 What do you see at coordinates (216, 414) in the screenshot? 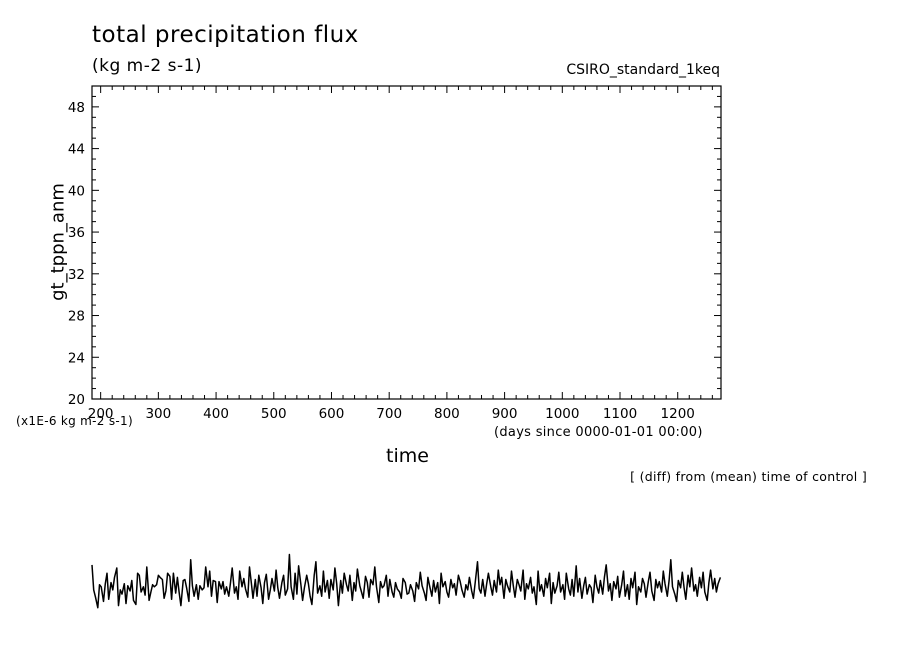
I see `x-tick-label: 400` at bounding box center [216, 414].